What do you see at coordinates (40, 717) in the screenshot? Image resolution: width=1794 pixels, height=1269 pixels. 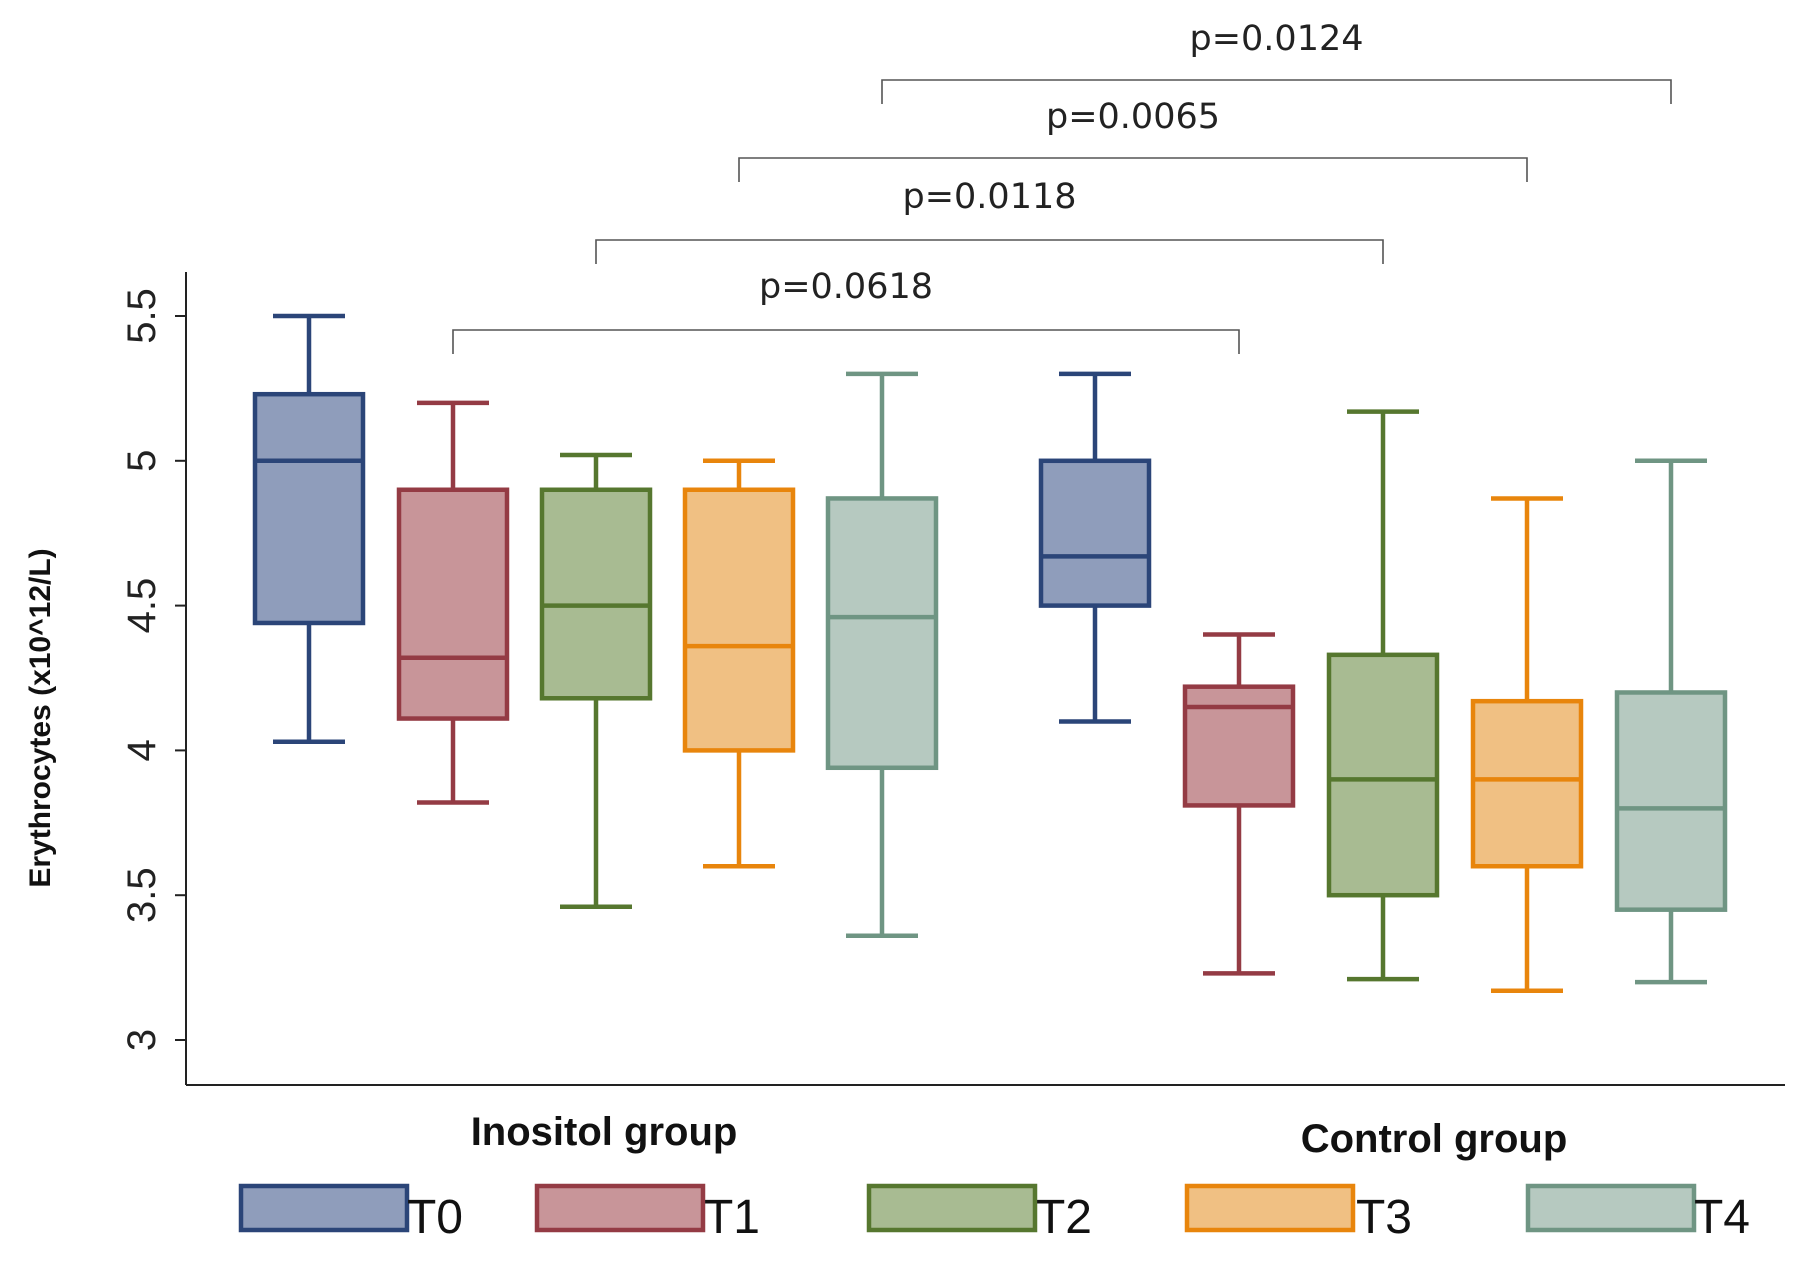 I see `y-axis-label: Erythrocytes (x10^12/L)` at bounding box center [40, 717].